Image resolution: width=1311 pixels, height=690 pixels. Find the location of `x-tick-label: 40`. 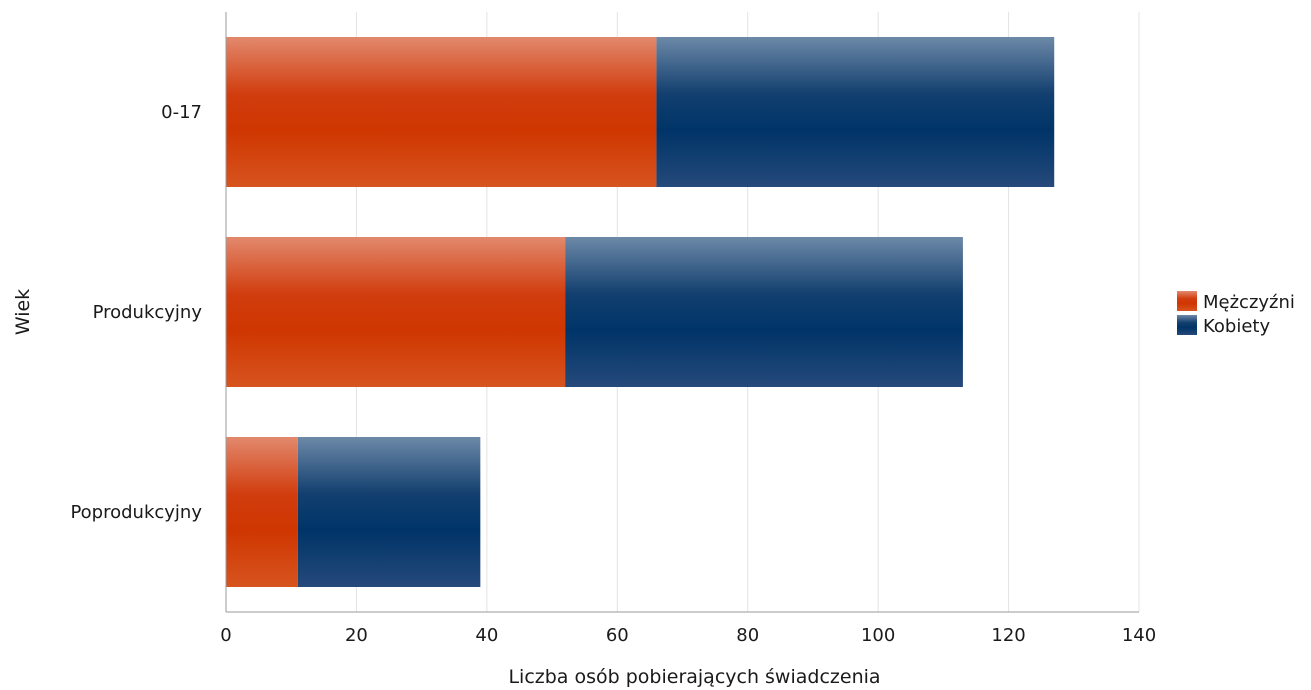

x-tick-label: 40 is located at coordinates (486, 635).